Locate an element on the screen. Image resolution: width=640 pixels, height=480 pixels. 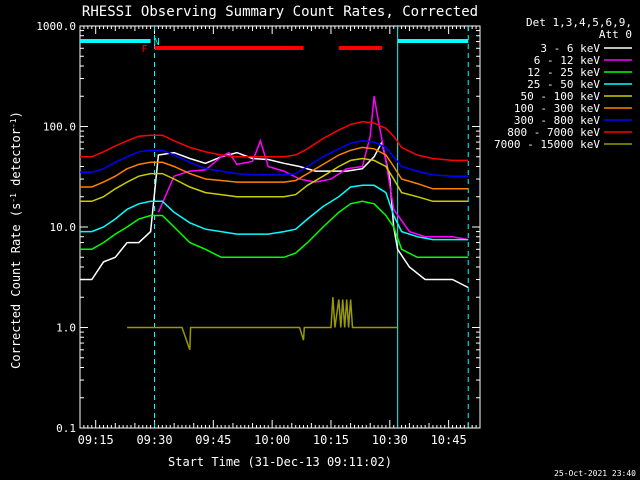
flag-label: F is located at coordinates (144, 49).